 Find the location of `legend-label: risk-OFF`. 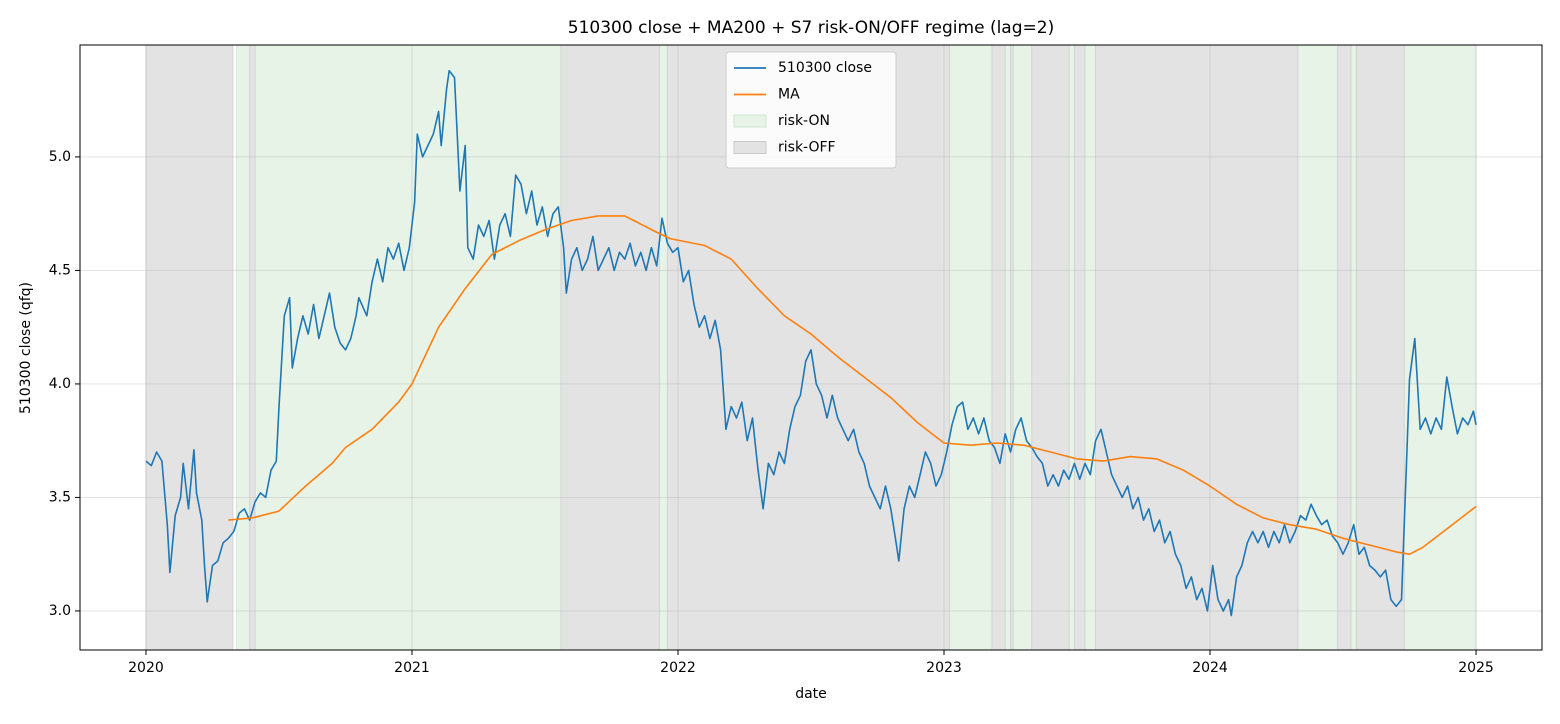

legend-label: risk-OFF is located at coordinates (807, 148).